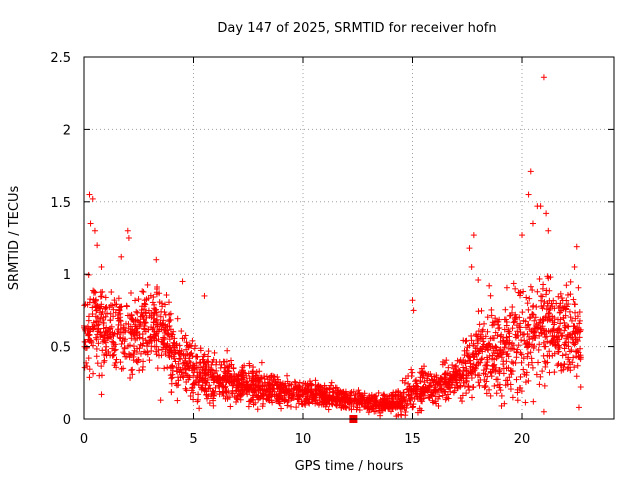 The height and width of the screenshot is (484, 640). Describe the element at coordinates (84, 439) in the screenshot. I see `x-tick-label: 0` at that location.